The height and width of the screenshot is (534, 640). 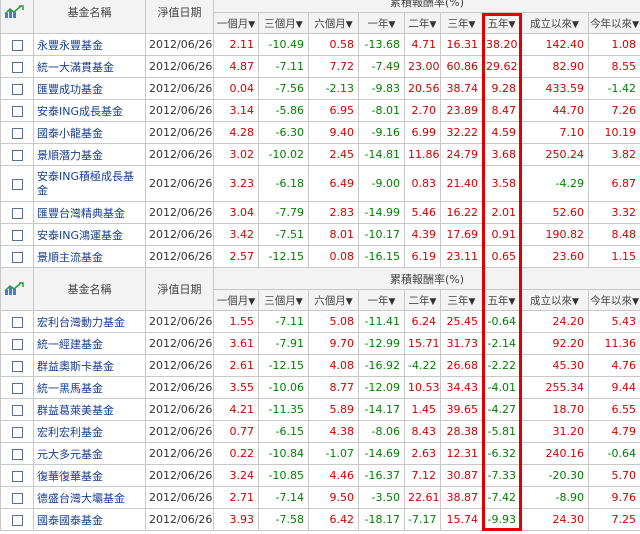 I want to click on fund-name-link: 統一大滿貫基金, so click(x=75, y=67).